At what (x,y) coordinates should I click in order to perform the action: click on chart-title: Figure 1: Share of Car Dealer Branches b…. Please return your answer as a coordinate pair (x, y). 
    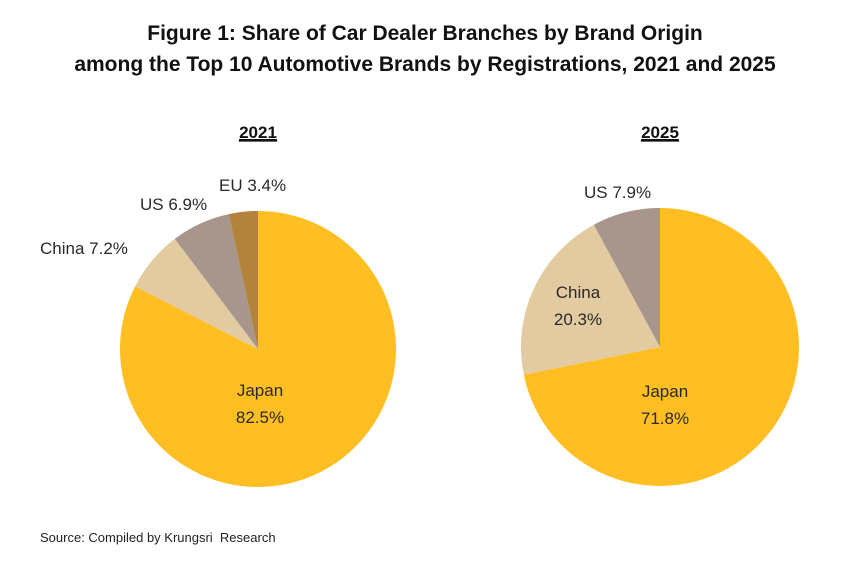
    Looking at the image, I should click on (425, 49).